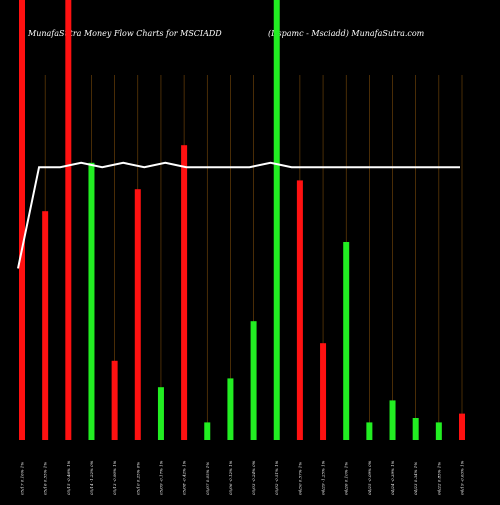  Describe the element at coordinates (346, 478) in the screenshot. I see `x-tick-label: 04/26 0.10% 1%` at that location.